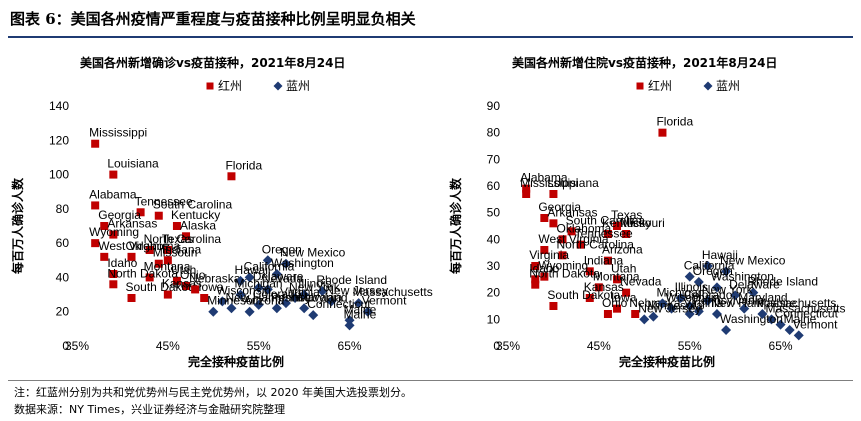 This screenshot has height=421, width=861. Describe the element at coordinates (626, 215) in the screenshot. I see `point-label: Texas` at that location.